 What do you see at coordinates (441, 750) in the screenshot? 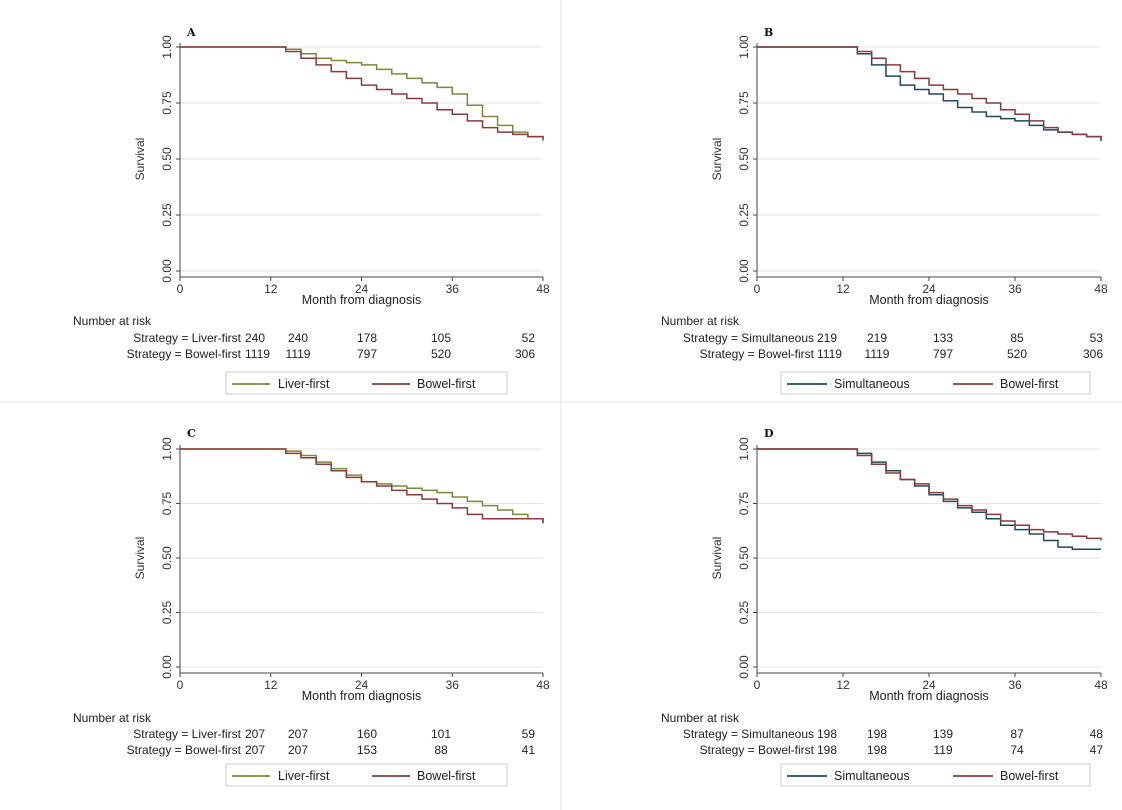
I see `risk-value: 88` at bounding box center [441, 750].